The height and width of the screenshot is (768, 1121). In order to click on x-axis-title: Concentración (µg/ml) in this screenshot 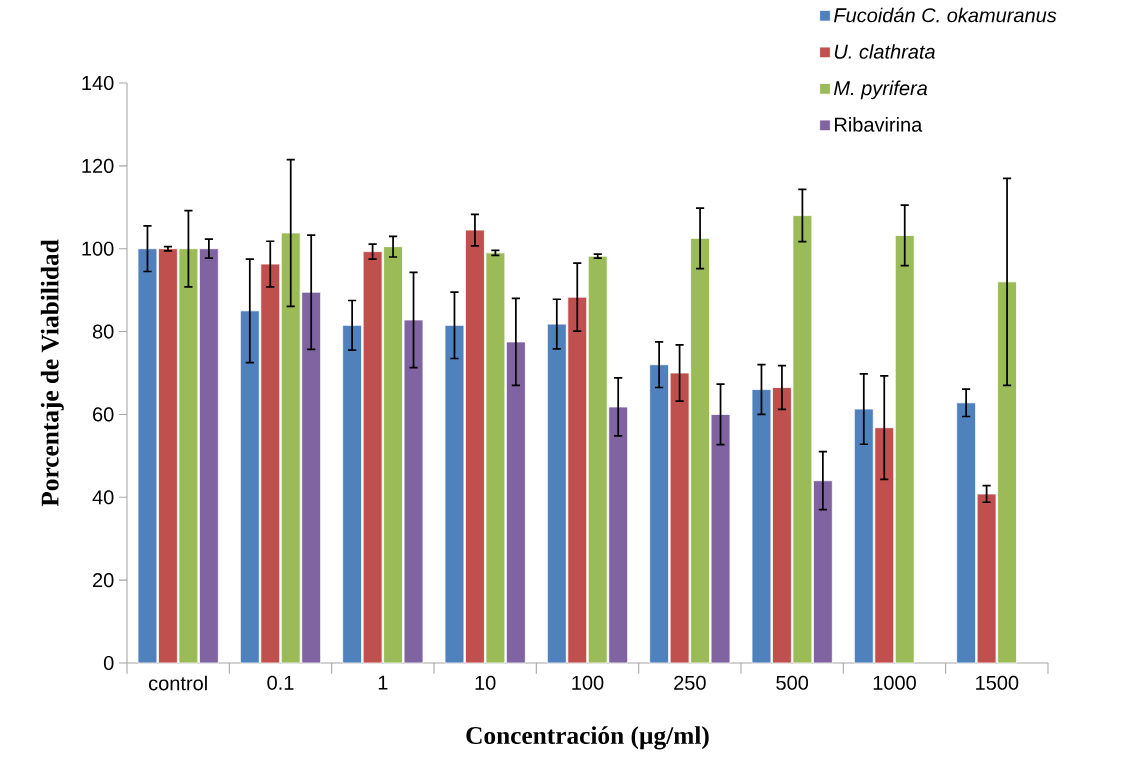, I will do `click(587, 738)`.